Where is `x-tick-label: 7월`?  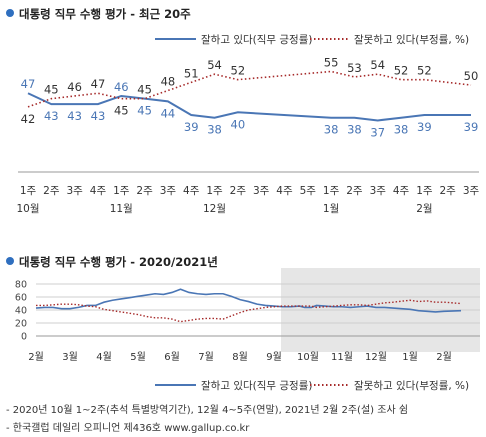 x-tick-label: 7월 is located at coordinates (206, 357).